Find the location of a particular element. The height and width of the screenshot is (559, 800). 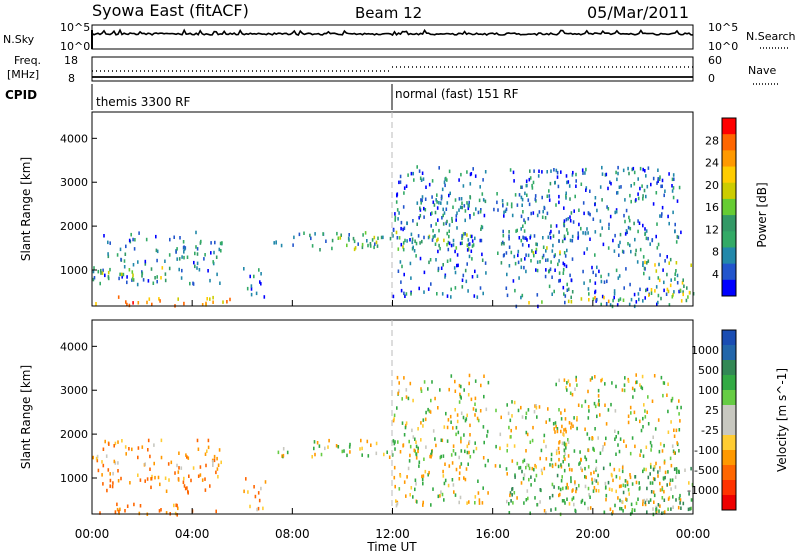

colorbar-swatch is located at coordinates (729, 413).